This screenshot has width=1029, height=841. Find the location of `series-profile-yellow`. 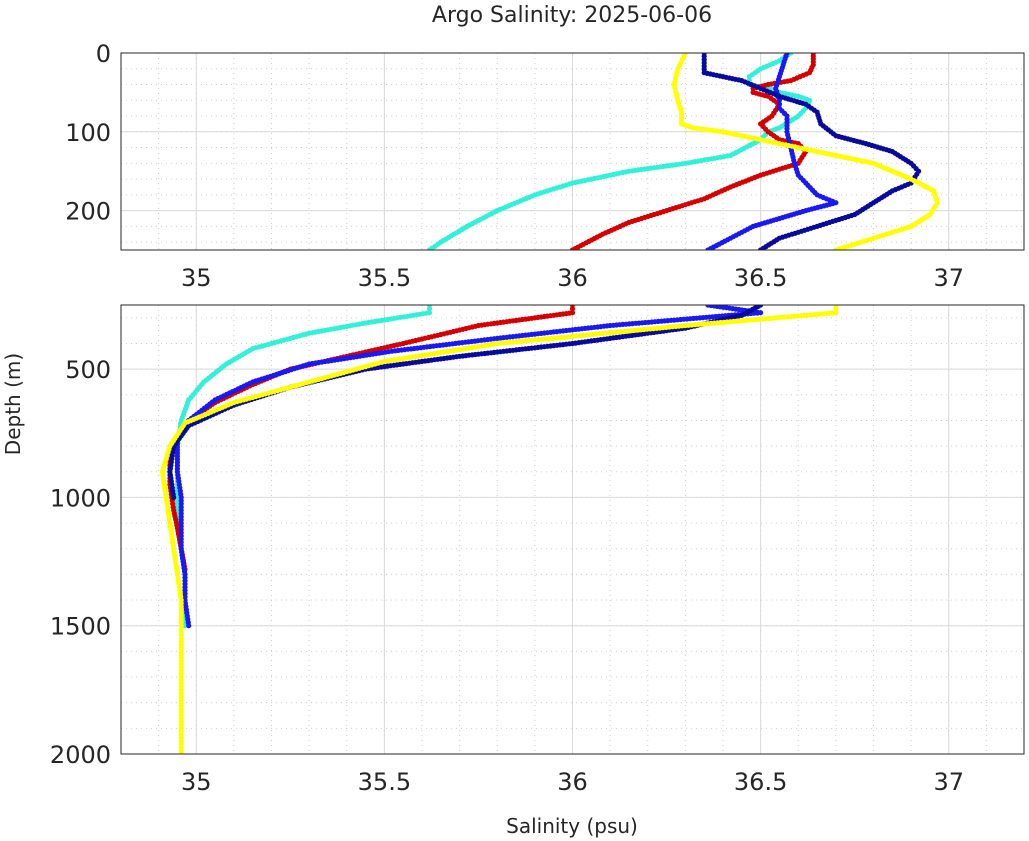

series-profile-yellow is located at coordinates (806, 151).